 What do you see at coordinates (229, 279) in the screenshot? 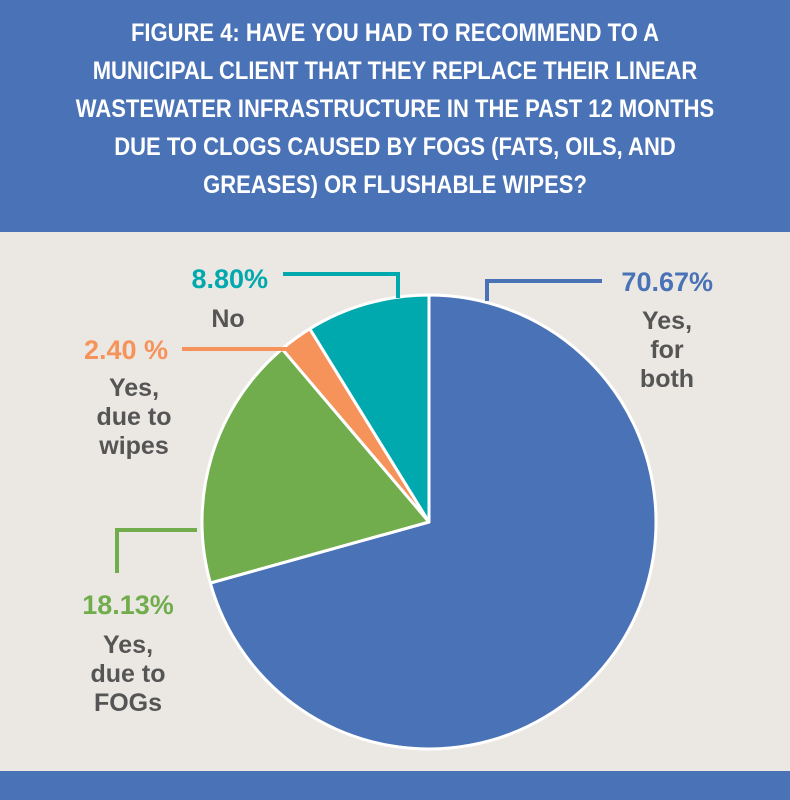
I see `data-label-no: 8.80%` at bounding box center [229, 279].